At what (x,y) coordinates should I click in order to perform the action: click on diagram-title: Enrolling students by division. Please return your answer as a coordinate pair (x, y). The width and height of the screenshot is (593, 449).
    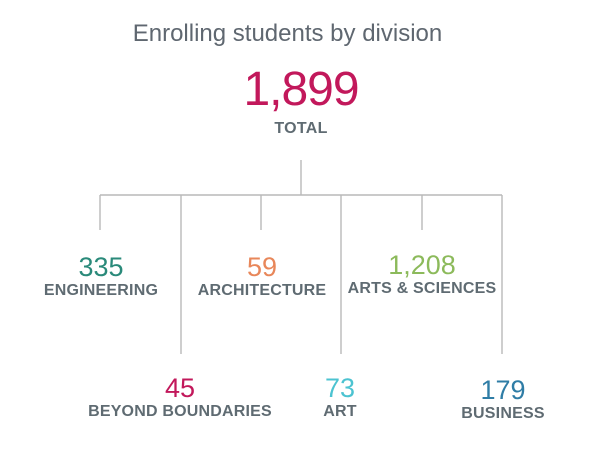
    Looking at the image, I should click on (287, 33).